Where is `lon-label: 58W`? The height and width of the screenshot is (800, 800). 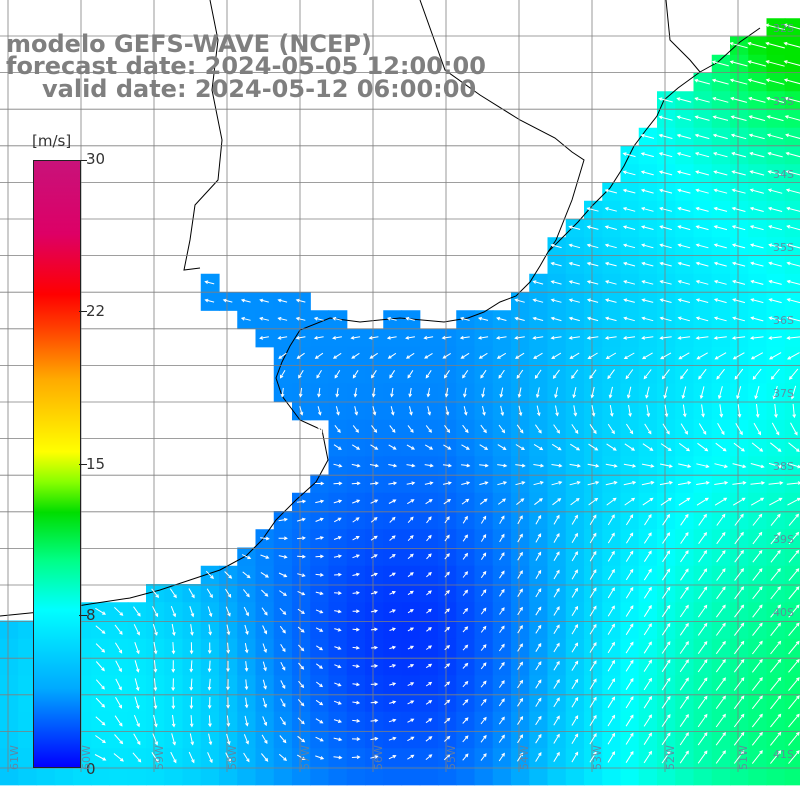 lon-label: 58W is located at coordinates (232, 757).